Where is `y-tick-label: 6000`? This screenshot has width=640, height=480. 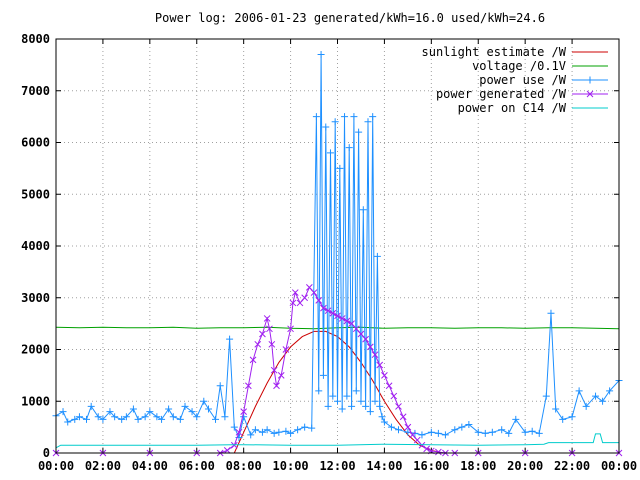
y-tick-label: 6000 is located at coordinates (35, 143).